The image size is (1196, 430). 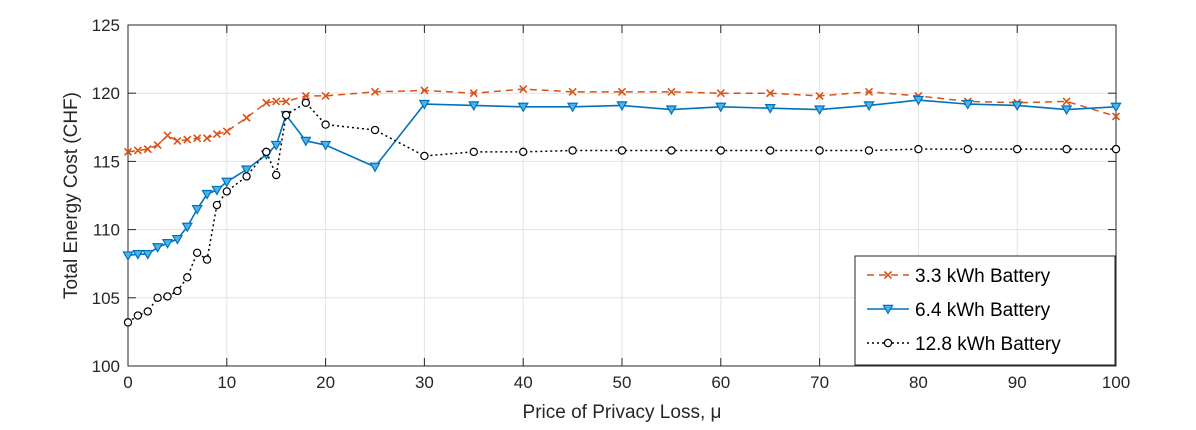 I want to click on legend-label: 12.8 kWh Battery, so click(x=988, y=344).